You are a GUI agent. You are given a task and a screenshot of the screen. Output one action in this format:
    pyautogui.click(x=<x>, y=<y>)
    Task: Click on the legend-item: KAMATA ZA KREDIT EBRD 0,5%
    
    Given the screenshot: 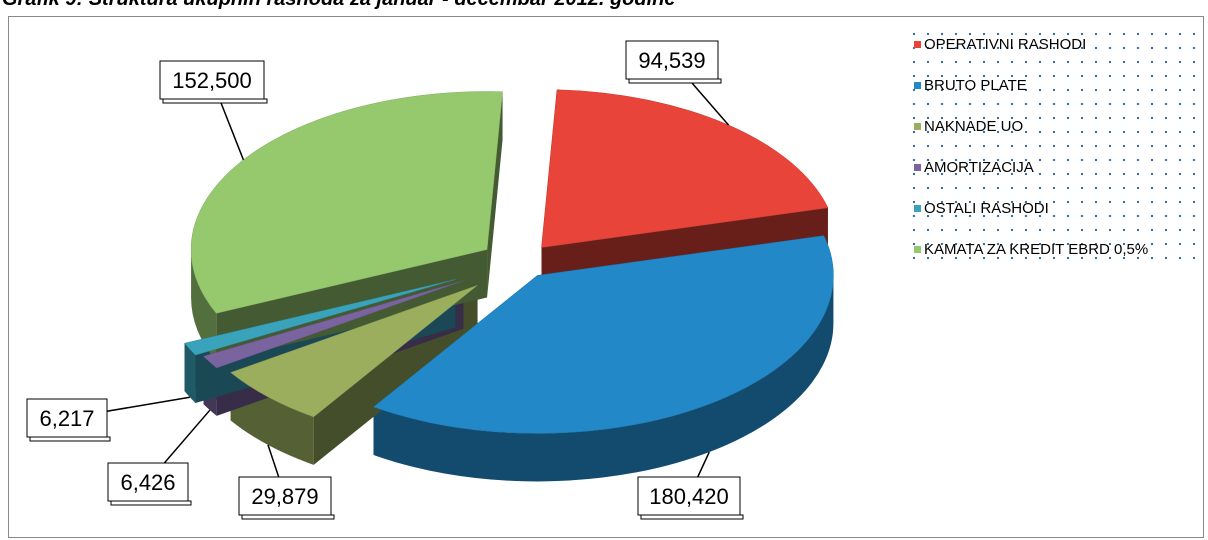 What is the action you would take?
    pyautogui.click(x=1031, y=249)
    